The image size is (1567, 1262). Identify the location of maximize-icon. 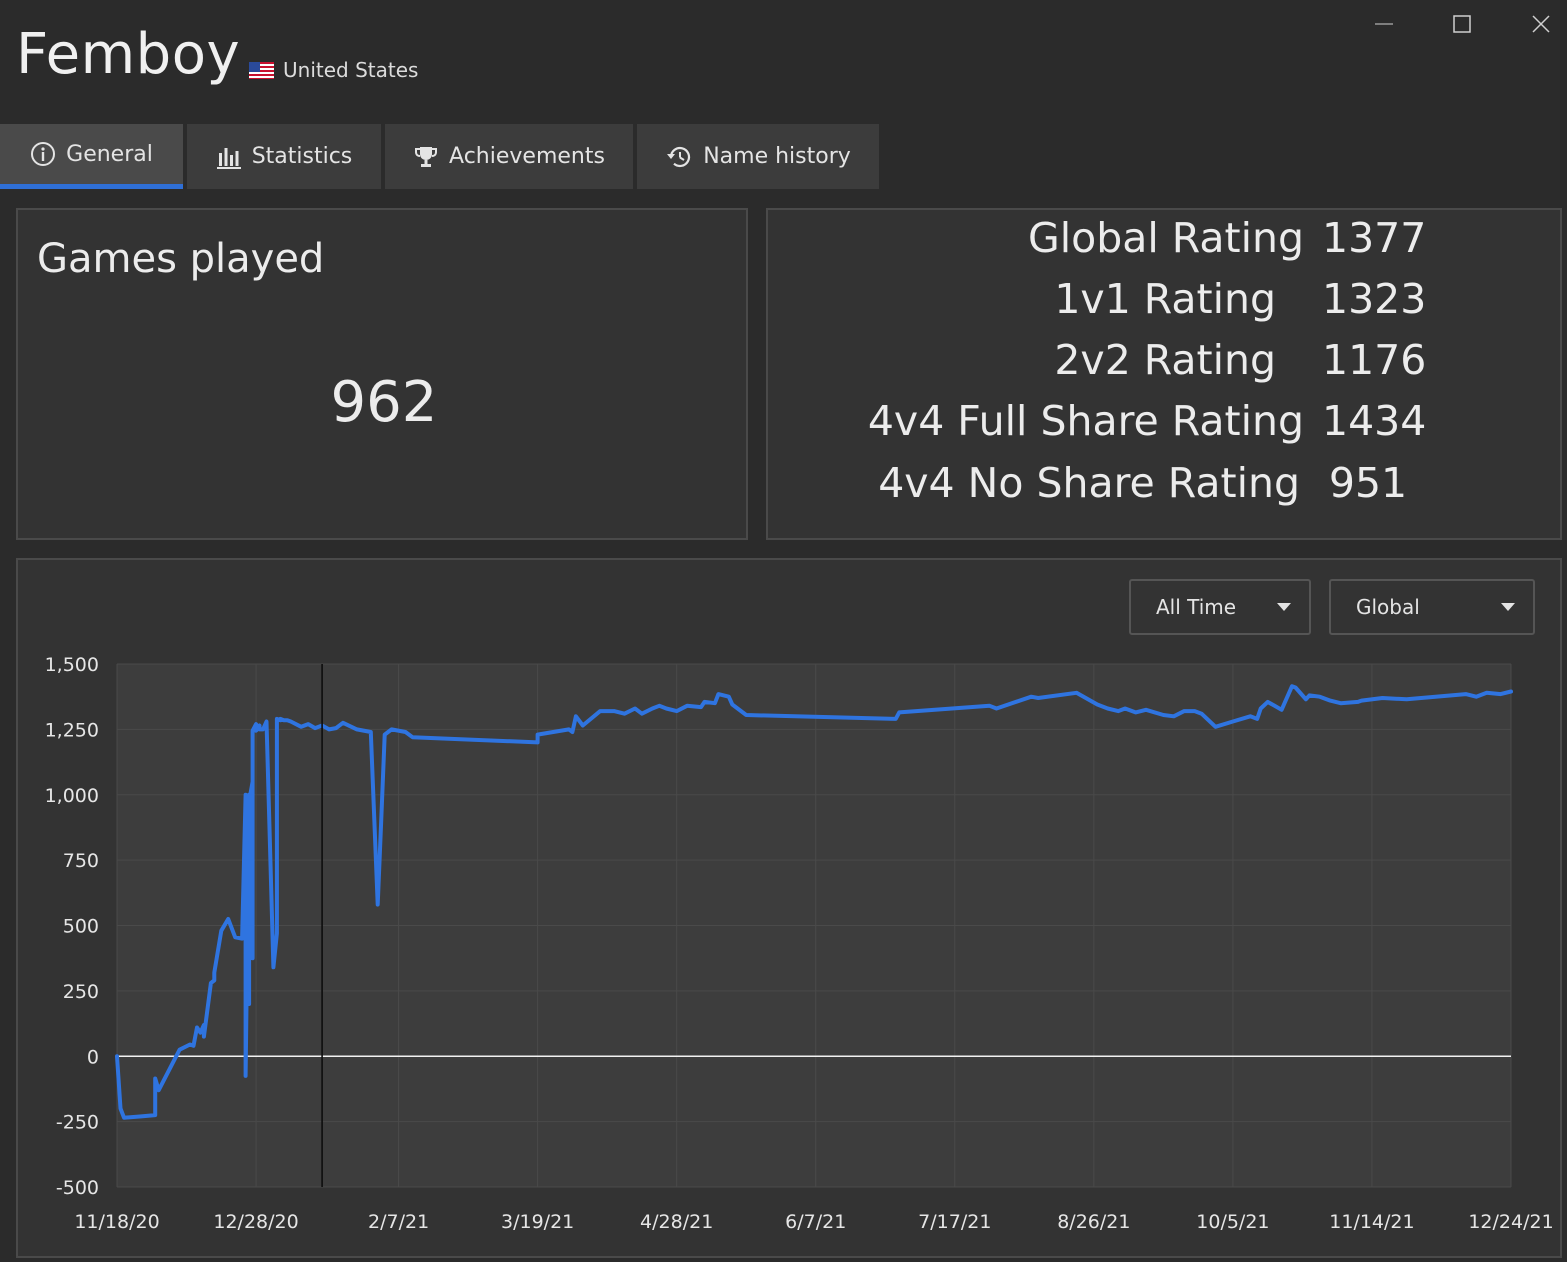
(1462, 24).